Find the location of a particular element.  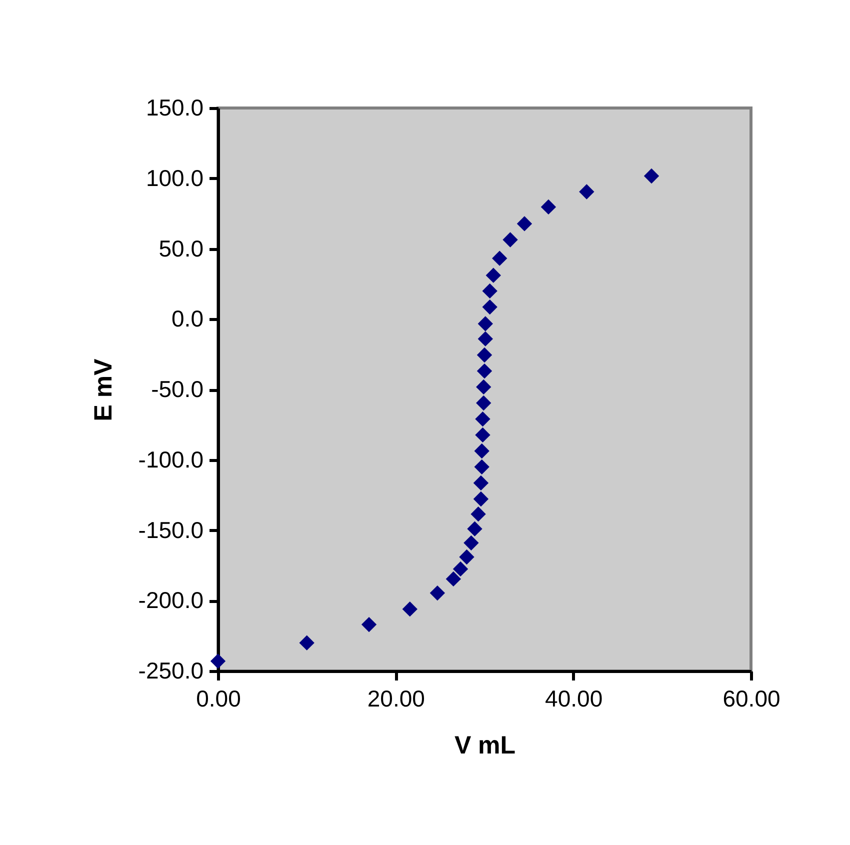

y-tick-label: -150.0 is located at coordinates (171, 529).